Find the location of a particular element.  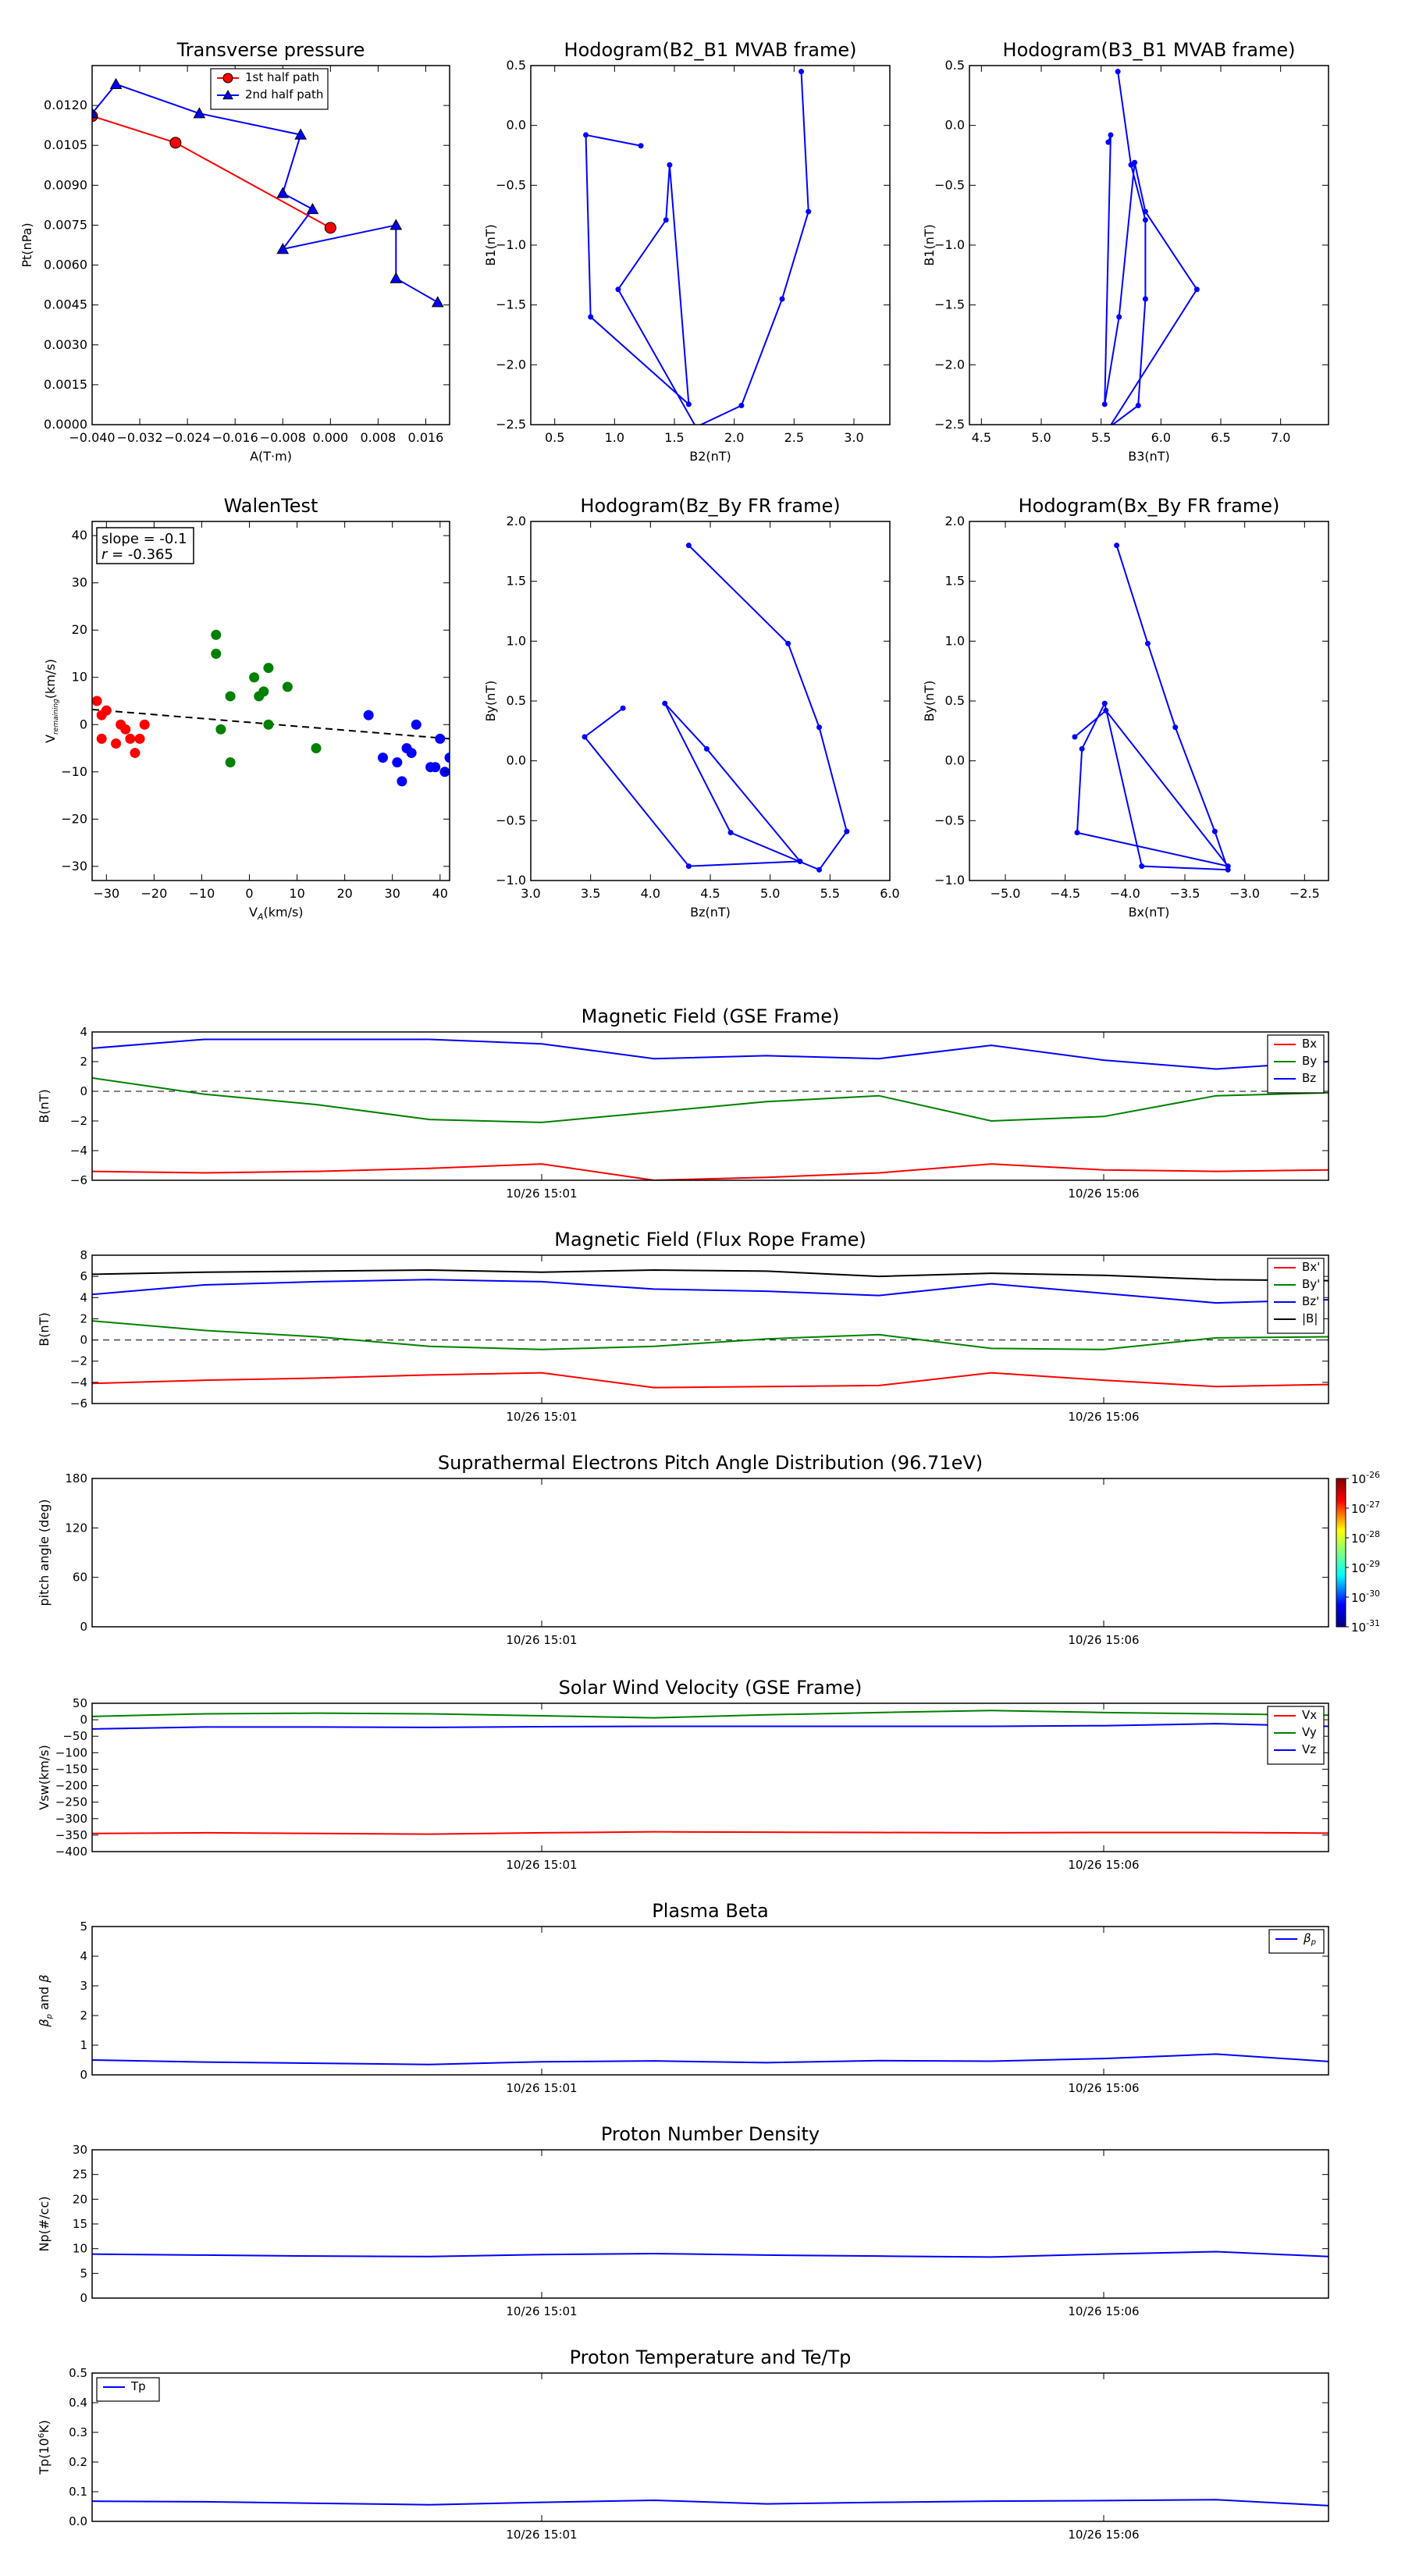

x-tick-label: 1.0 is located at coordinates (614, 437).